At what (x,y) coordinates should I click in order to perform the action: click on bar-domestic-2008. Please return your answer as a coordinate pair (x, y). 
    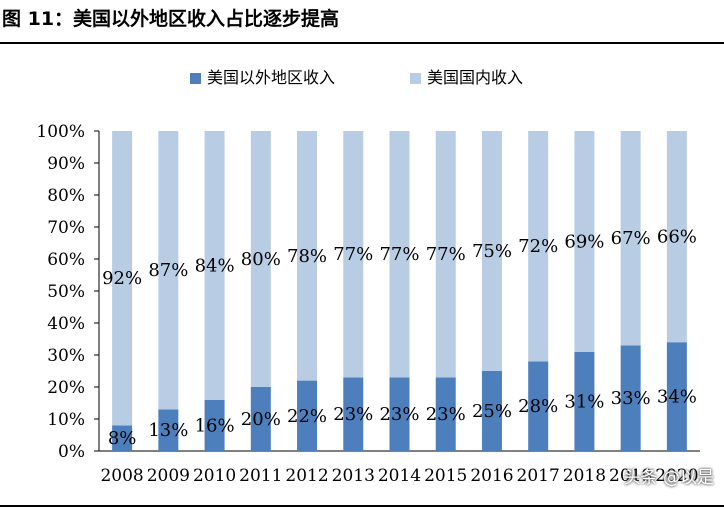
    Looking at the image, I should click on (122, 278).